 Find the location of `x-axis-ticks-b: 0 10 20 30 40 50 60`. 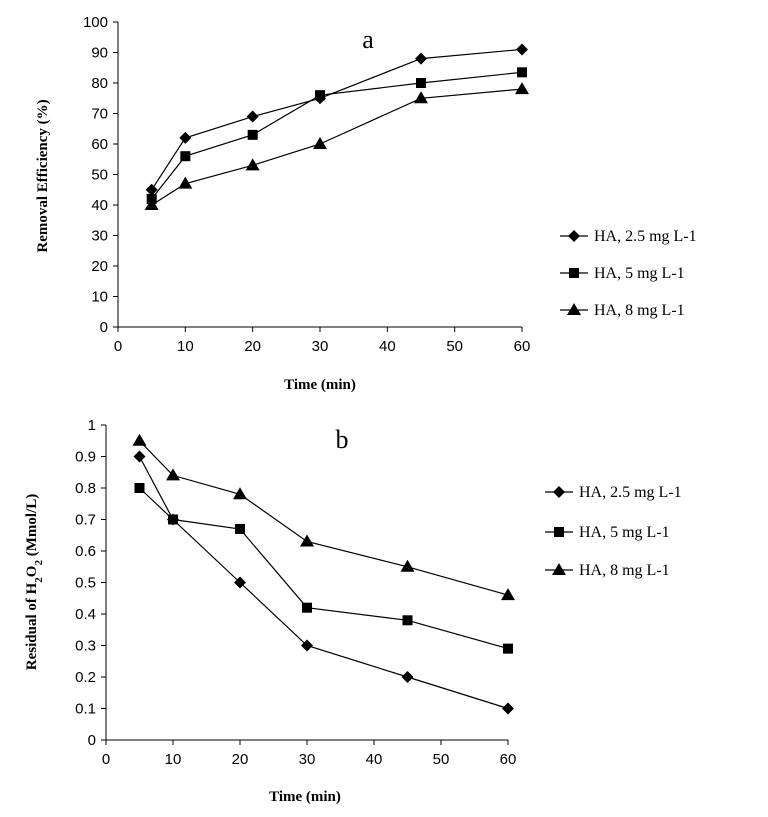

x-axis-ticks-b: 0 10 20 30 40 50 60 is located at coordinates (309, 754).